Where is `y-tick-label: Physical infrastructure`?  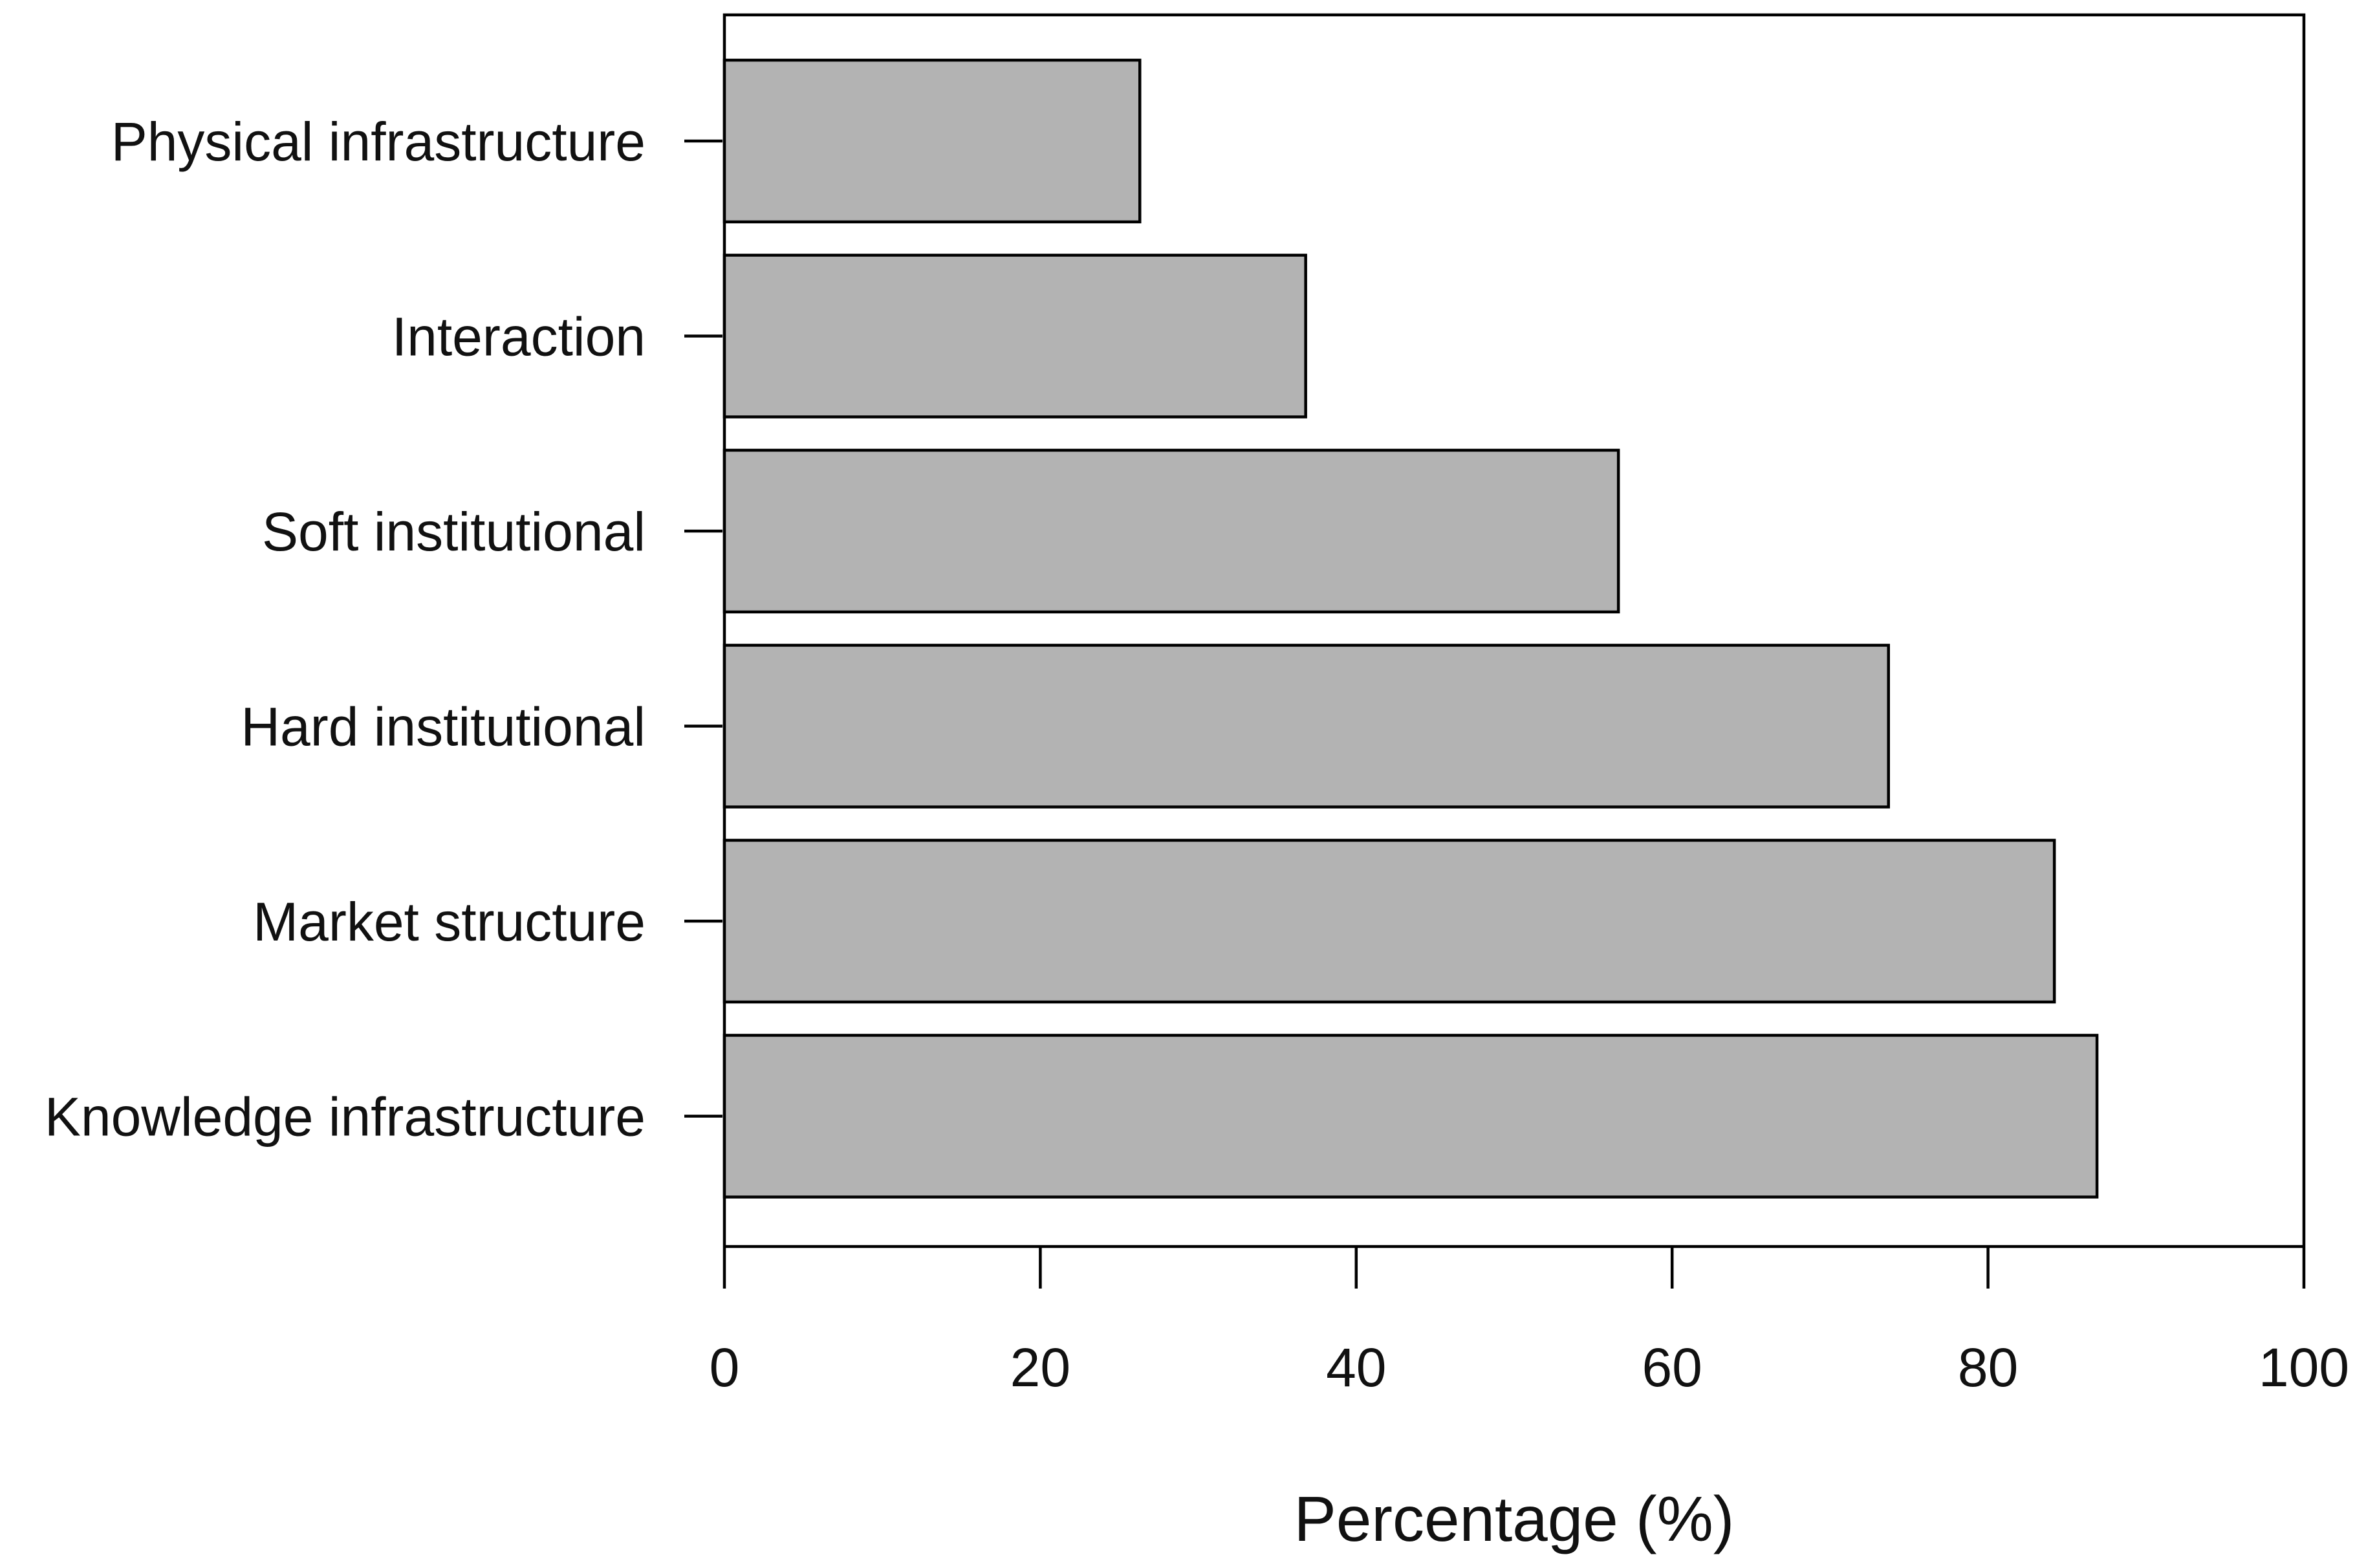 y-tick-label: Physical infrastructure is located at coordinates (378, 141).